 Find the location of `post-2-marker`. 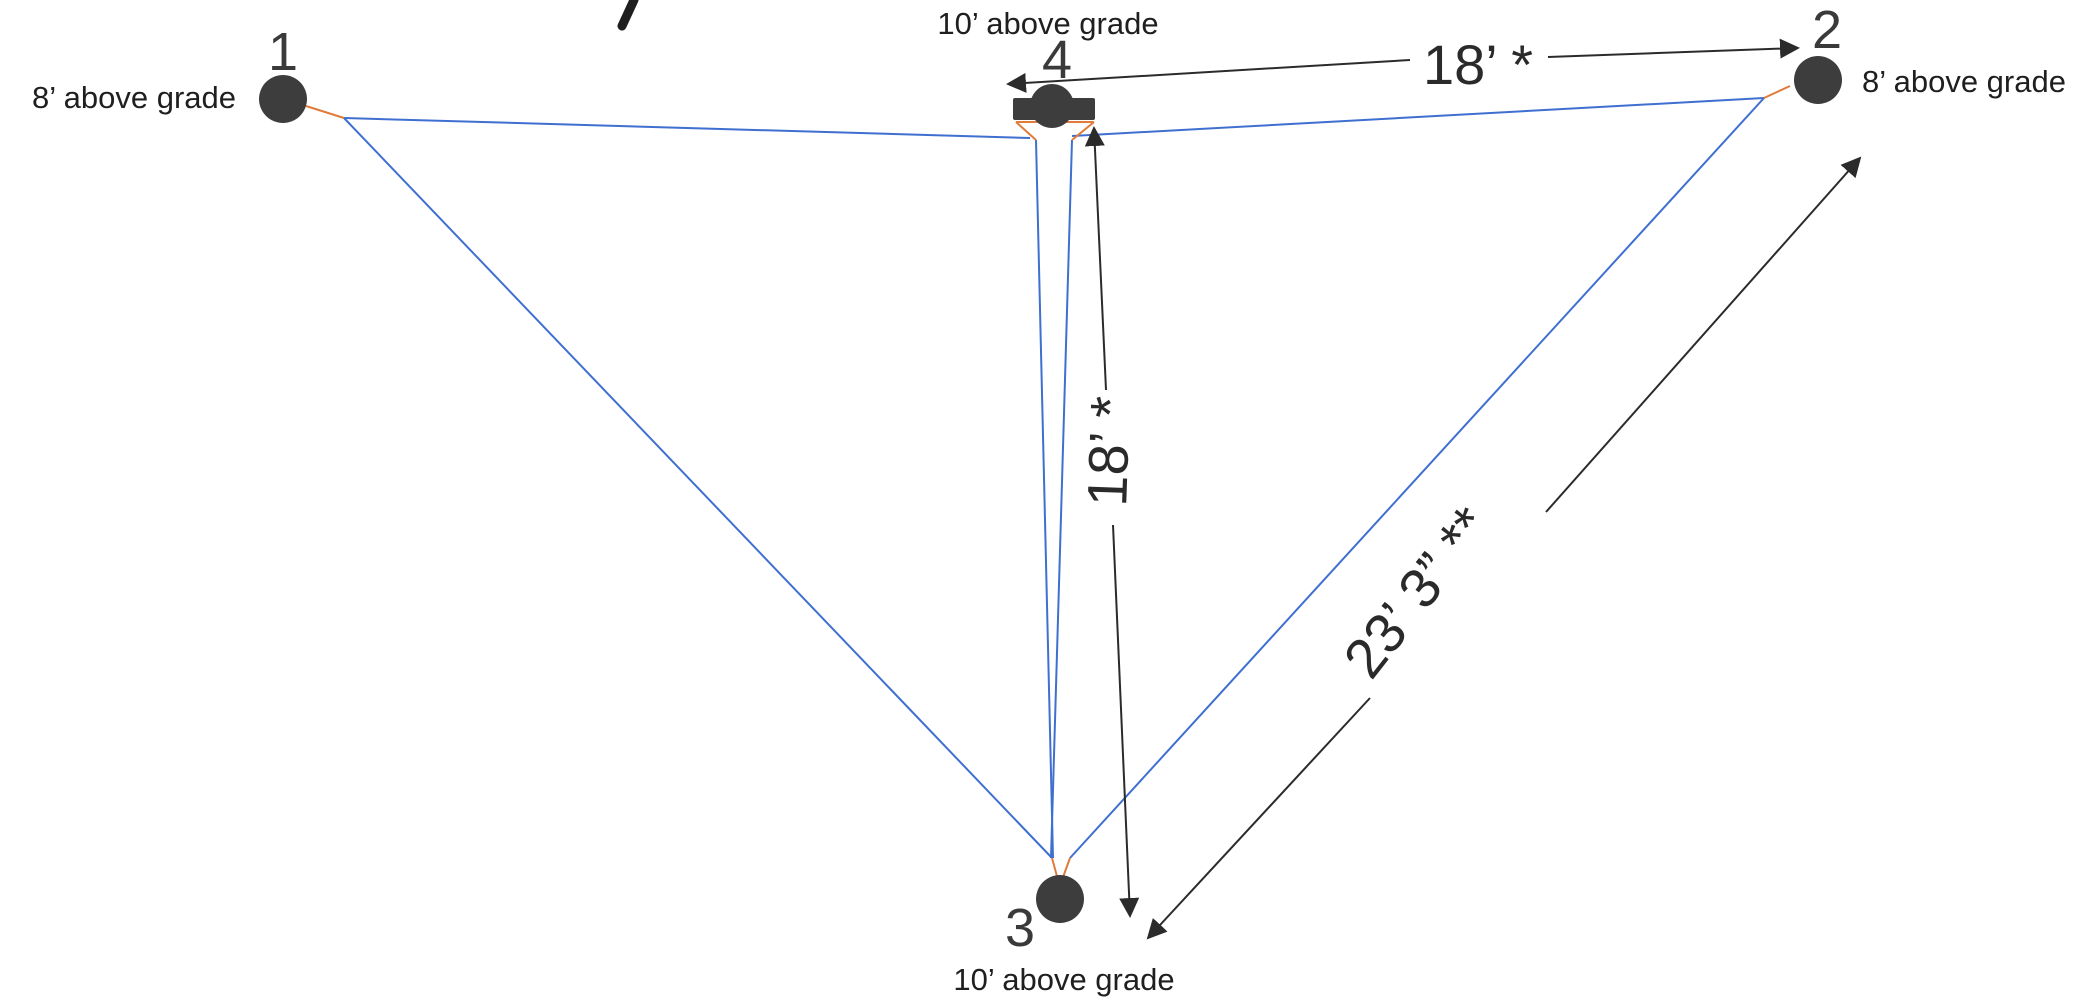

post-2-marker is located at coordinates (1818, 80).